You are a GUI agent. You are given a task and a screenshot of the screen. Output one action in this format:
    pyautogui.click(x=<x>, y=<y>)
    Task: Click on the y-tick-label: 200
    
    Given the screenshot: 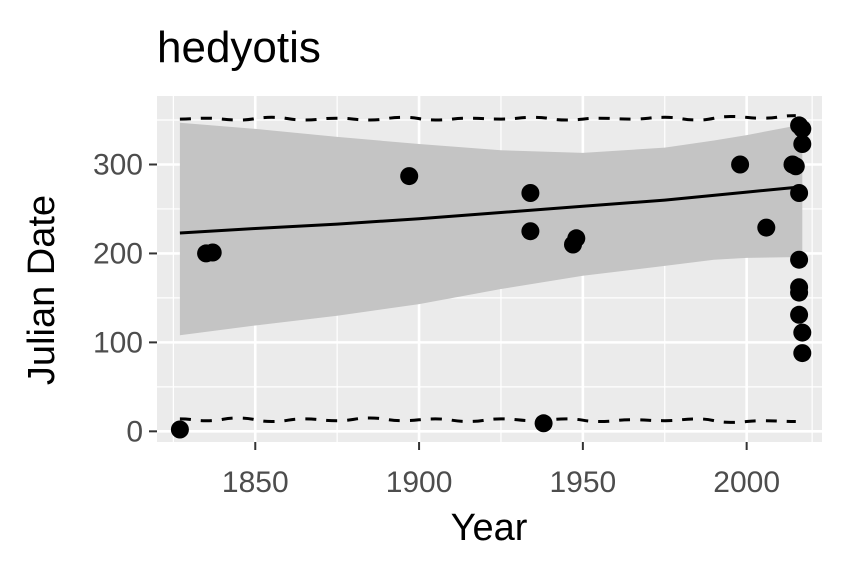 What is the action you would take?
    pyautogui.click(x=118, y=253)
    